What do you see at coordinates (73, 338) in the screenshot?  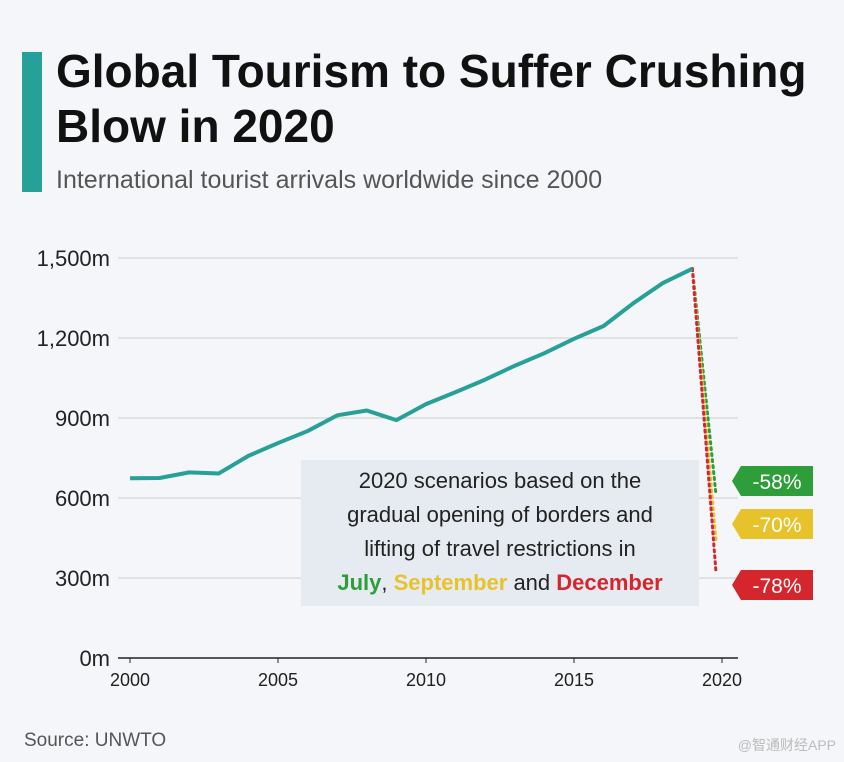 I see `y-tick-label: 1,200m` at bounding box center [73, 338].